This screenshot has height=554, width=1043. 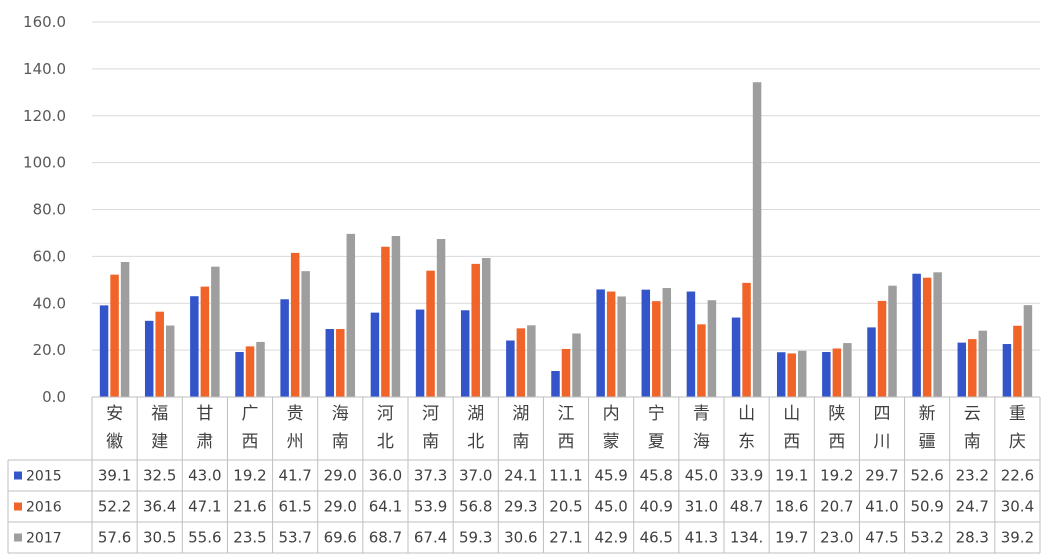 What do you see at coordinates (385, 538) in the screenshot?
I see `data-label: 68.7` at bounding box center [385, 538].